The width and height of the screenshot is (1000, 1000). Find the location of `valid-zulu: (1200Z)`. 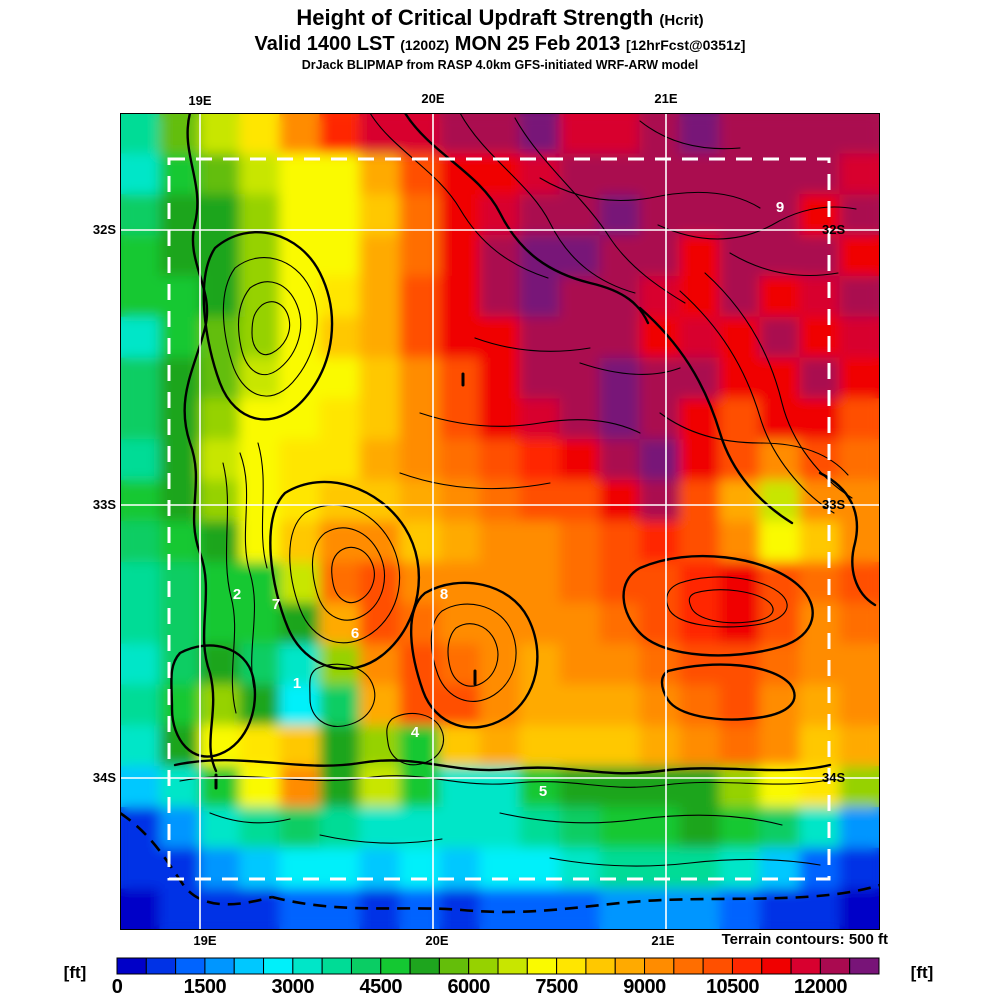

valid-zulu: (1200Z) is located at coordinates (425, 44).